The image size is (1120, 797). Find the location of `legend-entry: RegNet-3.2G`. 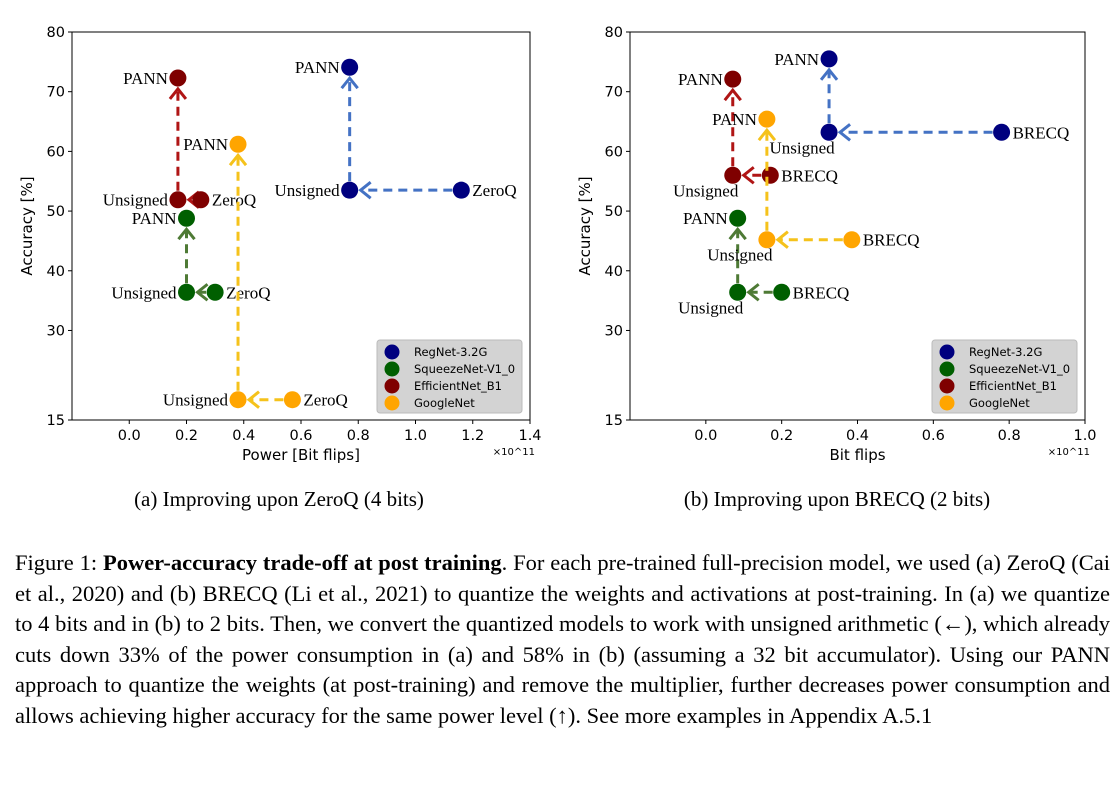

legend-entry: RegNet-3.2G is located at coordinates (1005, 352).